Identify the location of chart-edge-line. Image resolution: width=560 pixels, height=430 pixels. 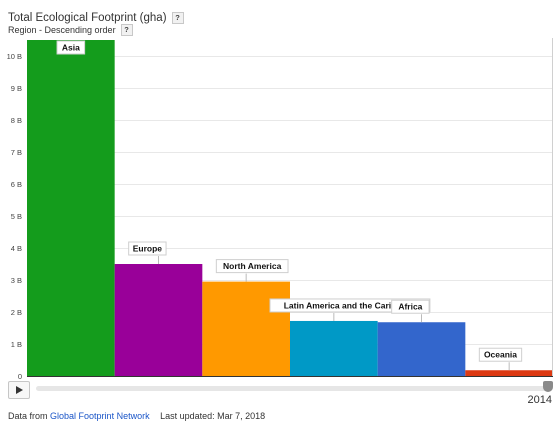
(552, 207).